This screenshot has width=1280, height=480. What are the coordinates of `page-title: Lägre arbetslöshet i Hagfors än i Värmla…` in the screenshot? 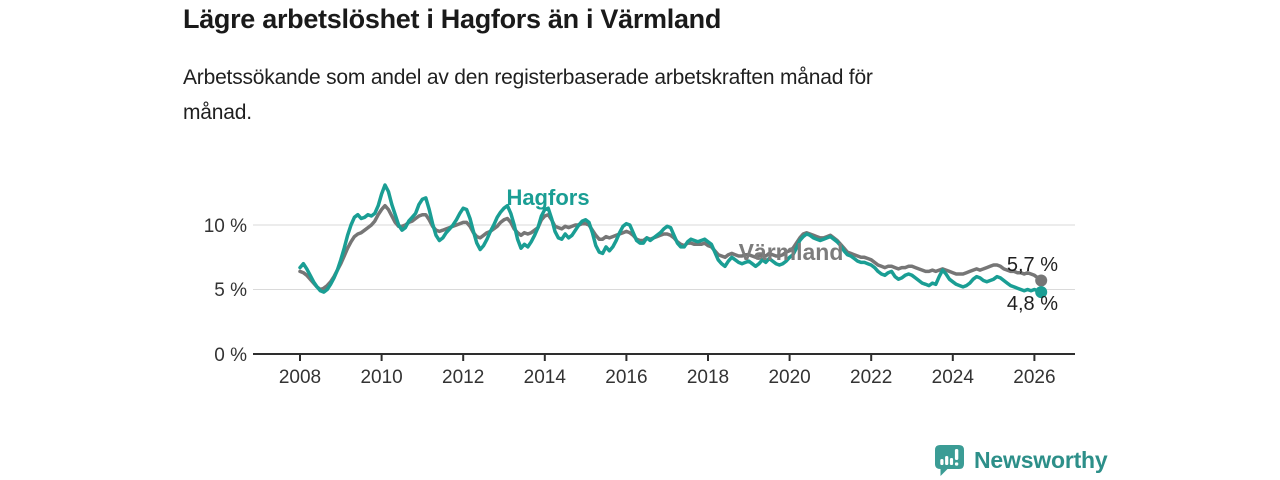 It's located at (452, 19).